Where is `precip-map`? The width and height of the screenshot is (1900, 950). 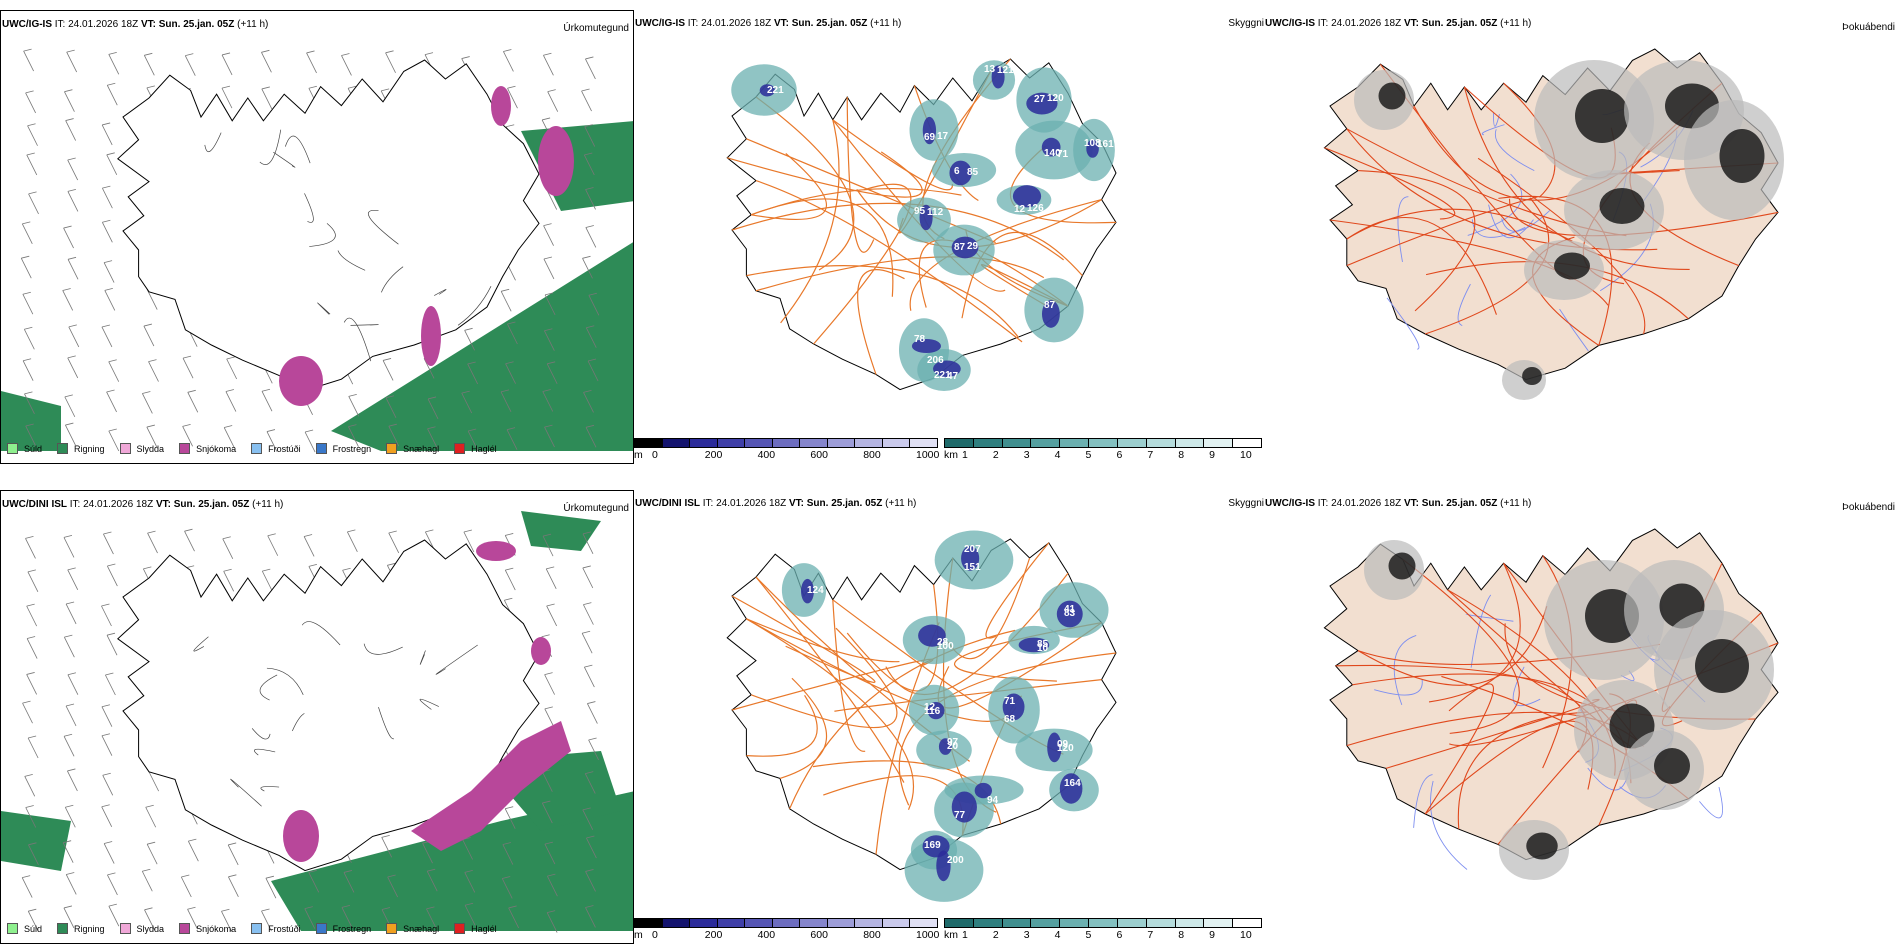 precip-map is located at coordinates (317, 250).